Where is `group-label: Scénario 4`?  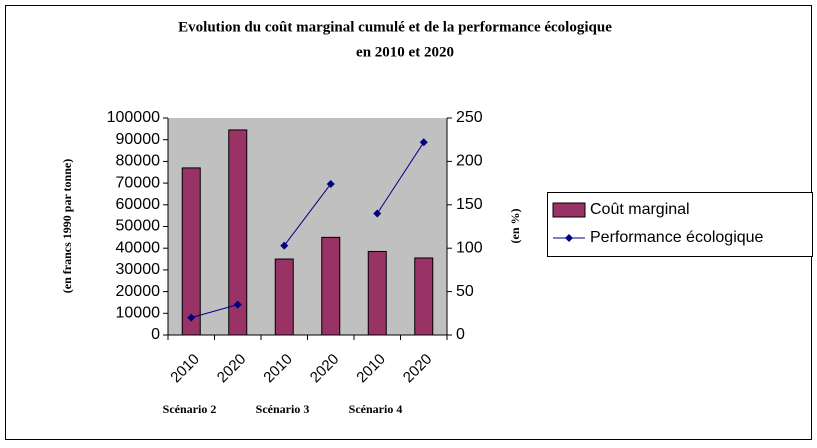
group-label: Scénario 4 is located at coordinates (376, 409).